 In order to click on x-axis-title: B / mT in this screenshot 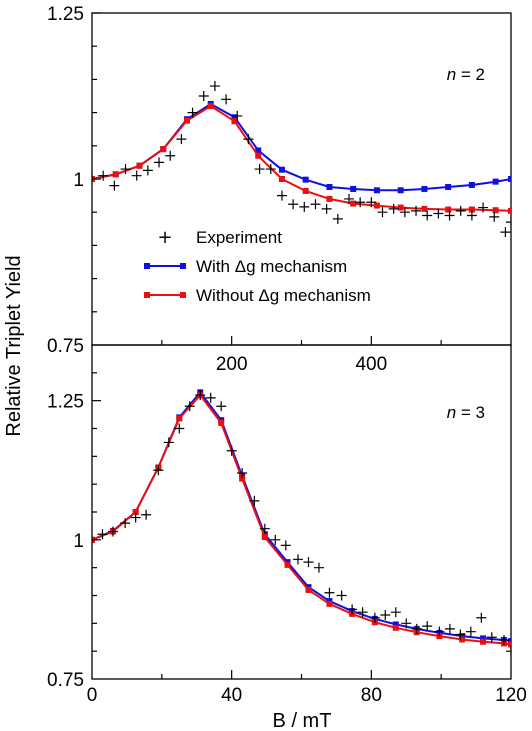, I will do `click(302, 720)`.